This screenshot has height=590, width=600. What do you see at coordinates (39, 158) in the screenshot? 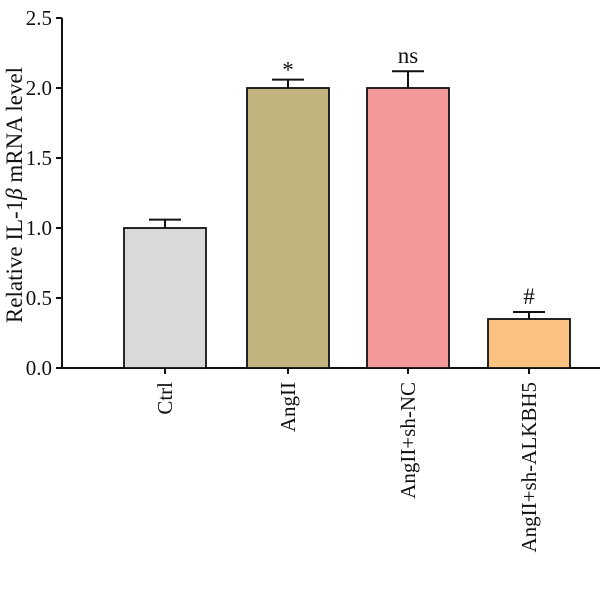
I see `y-tick-label: 1.5` at bounding box center [39, 158].